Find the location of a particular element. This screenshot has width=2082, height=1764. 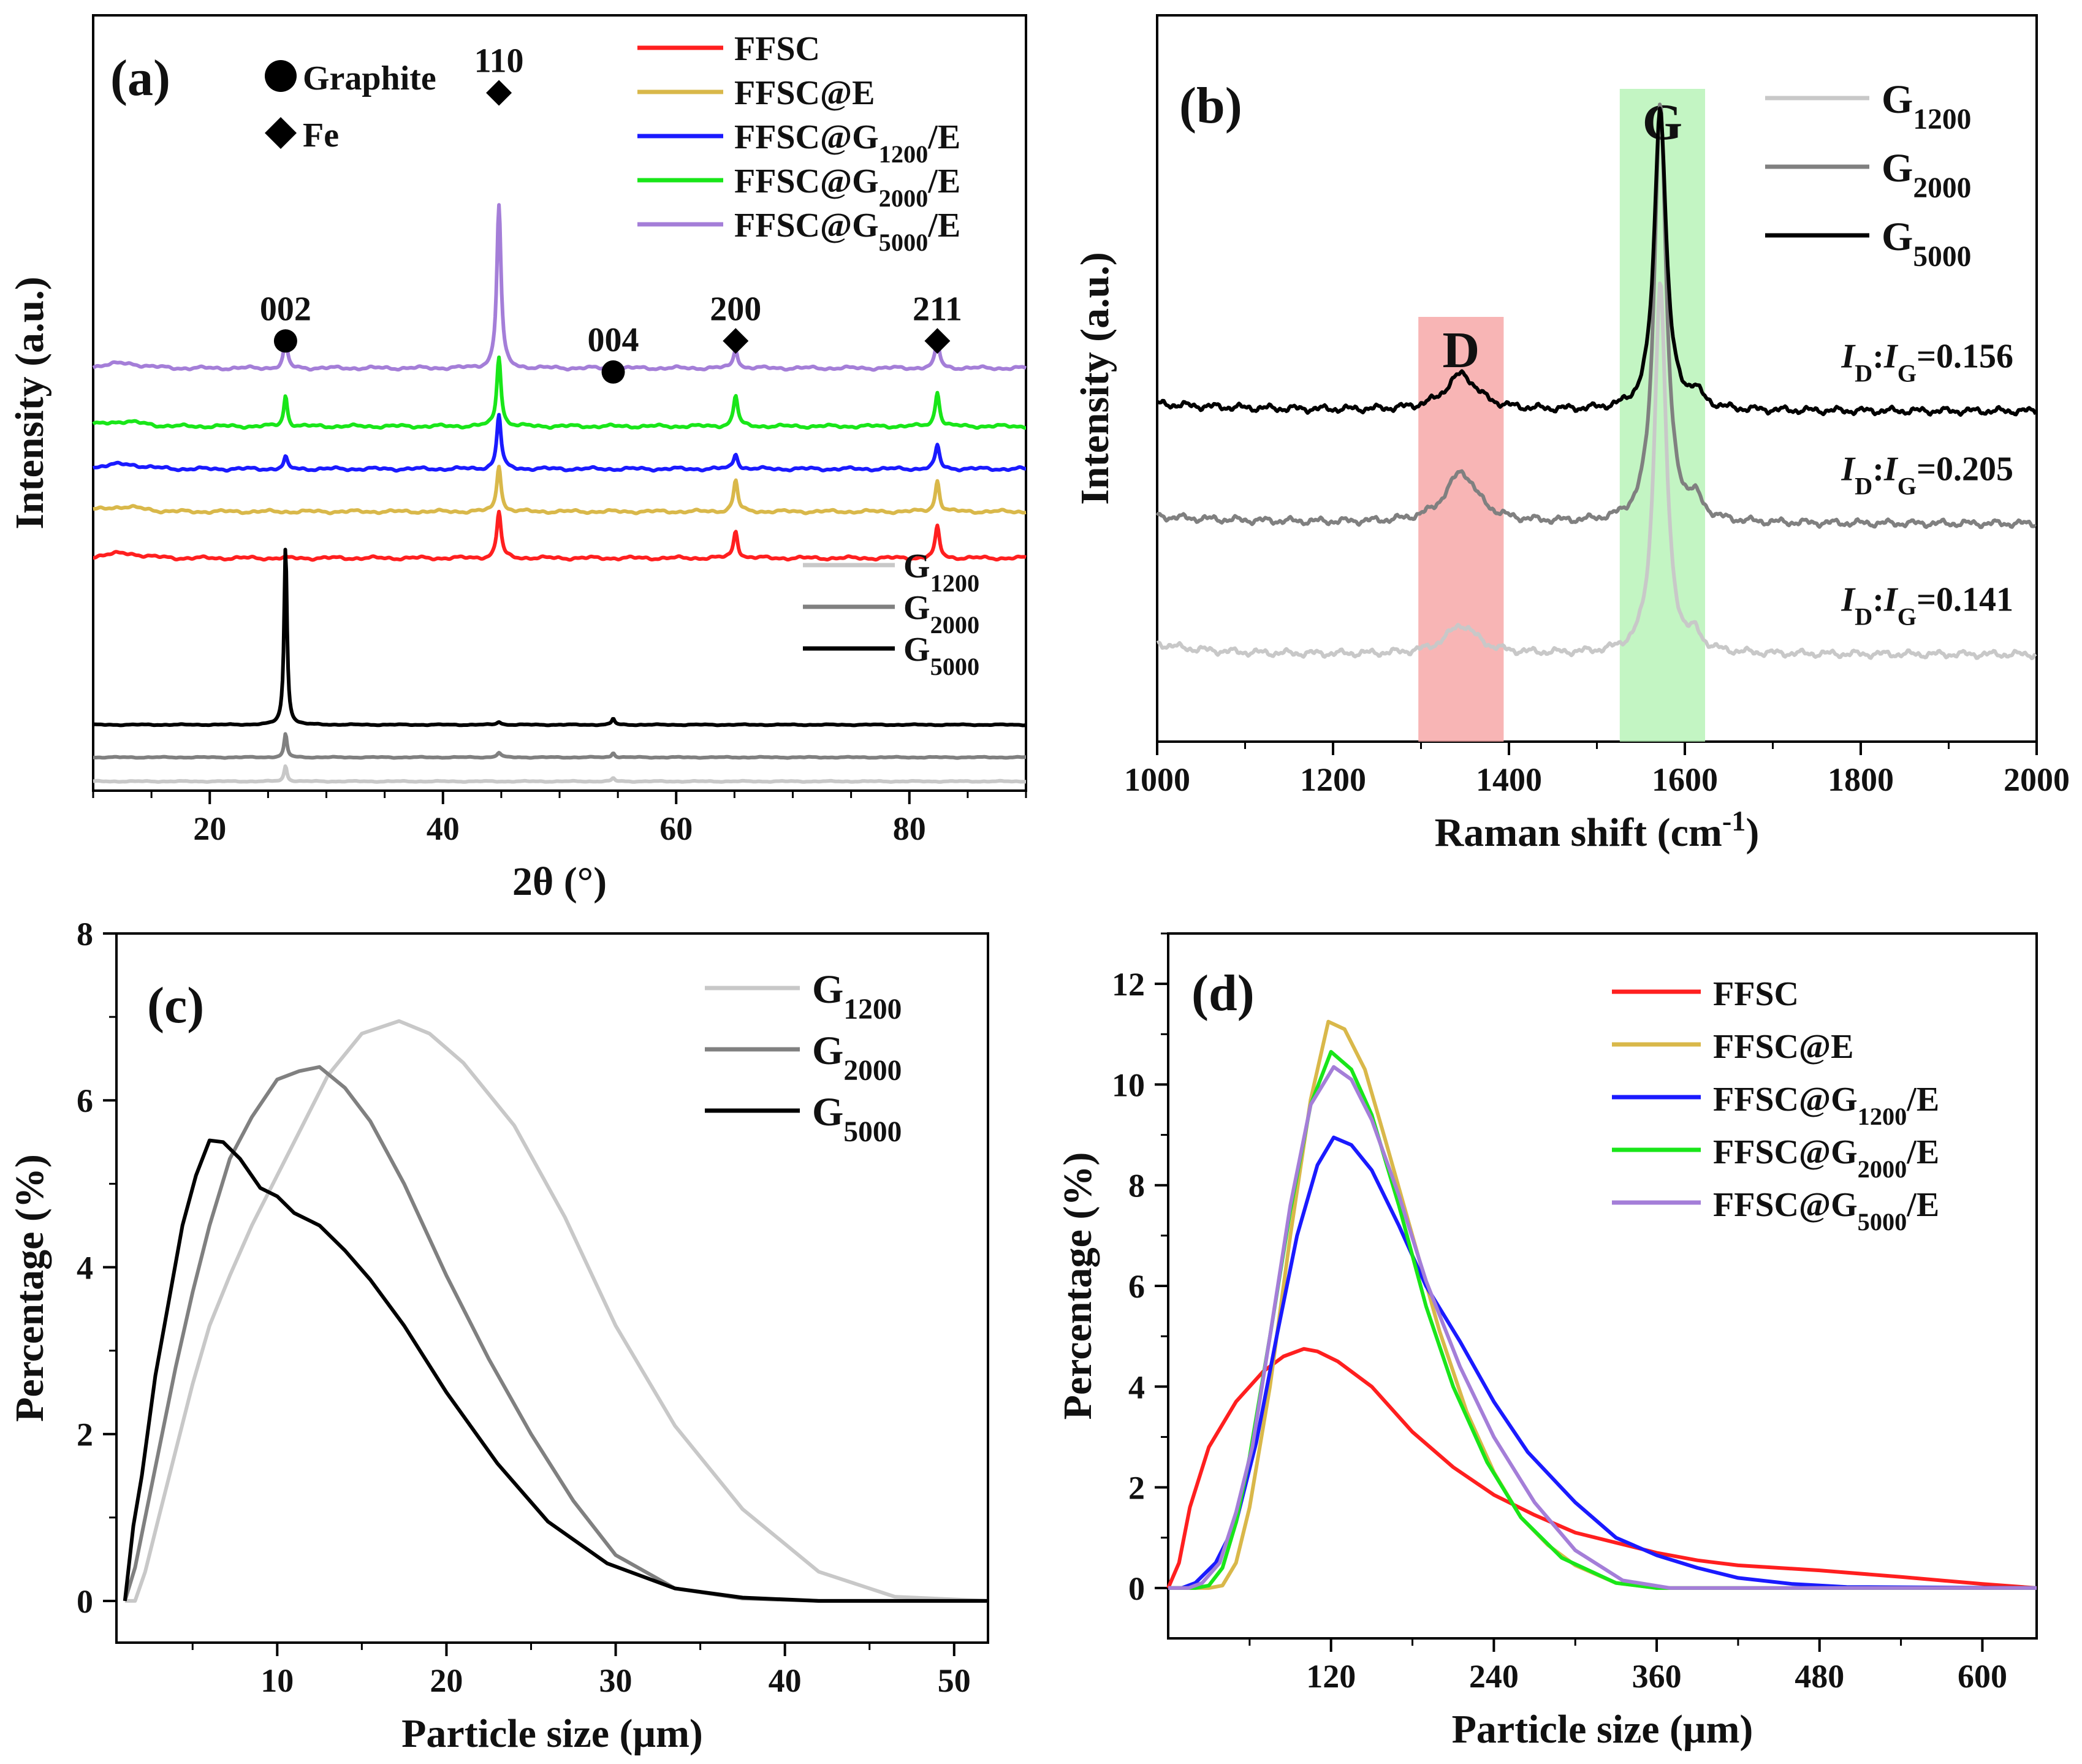

a-legend-label-FFSC@G2000/E-part-2: /E is located at coordinates (943, 181).